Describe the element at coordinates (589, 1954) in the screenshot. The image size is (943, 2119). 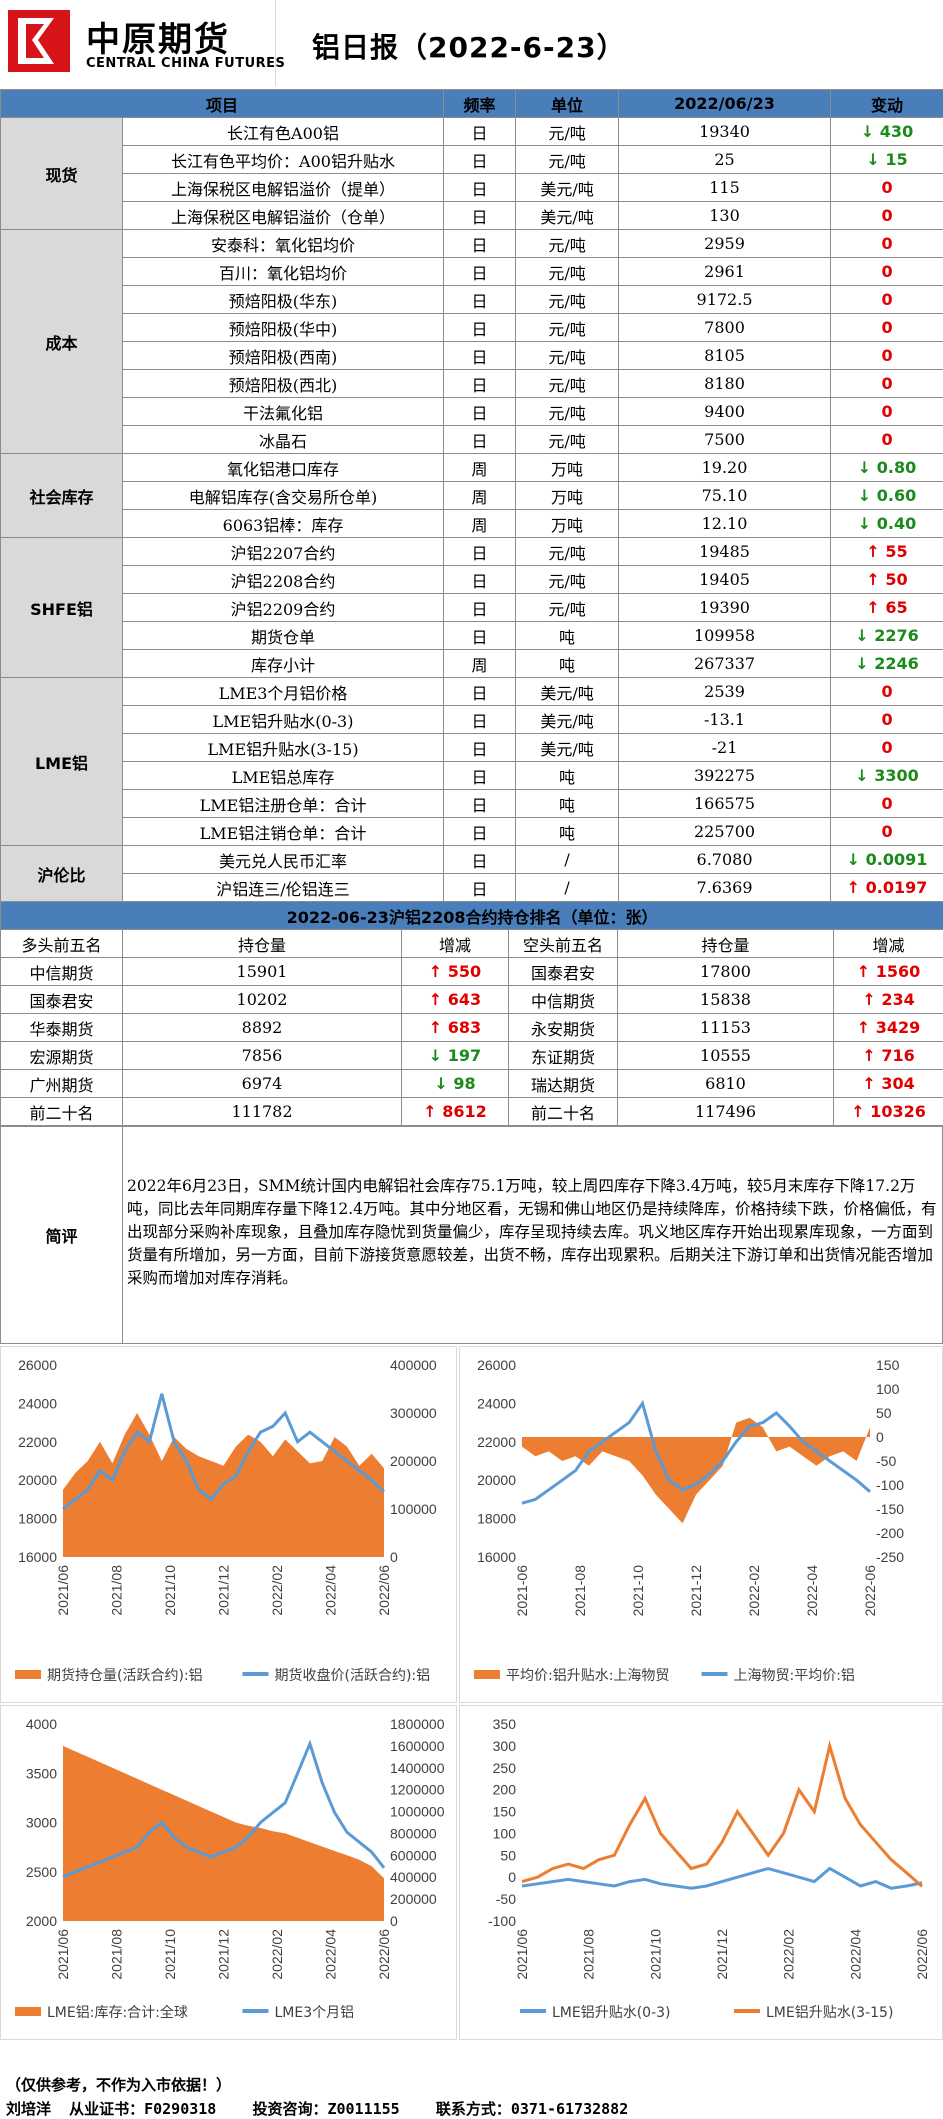
I see `x-tick-label: 2021/08` at that location.